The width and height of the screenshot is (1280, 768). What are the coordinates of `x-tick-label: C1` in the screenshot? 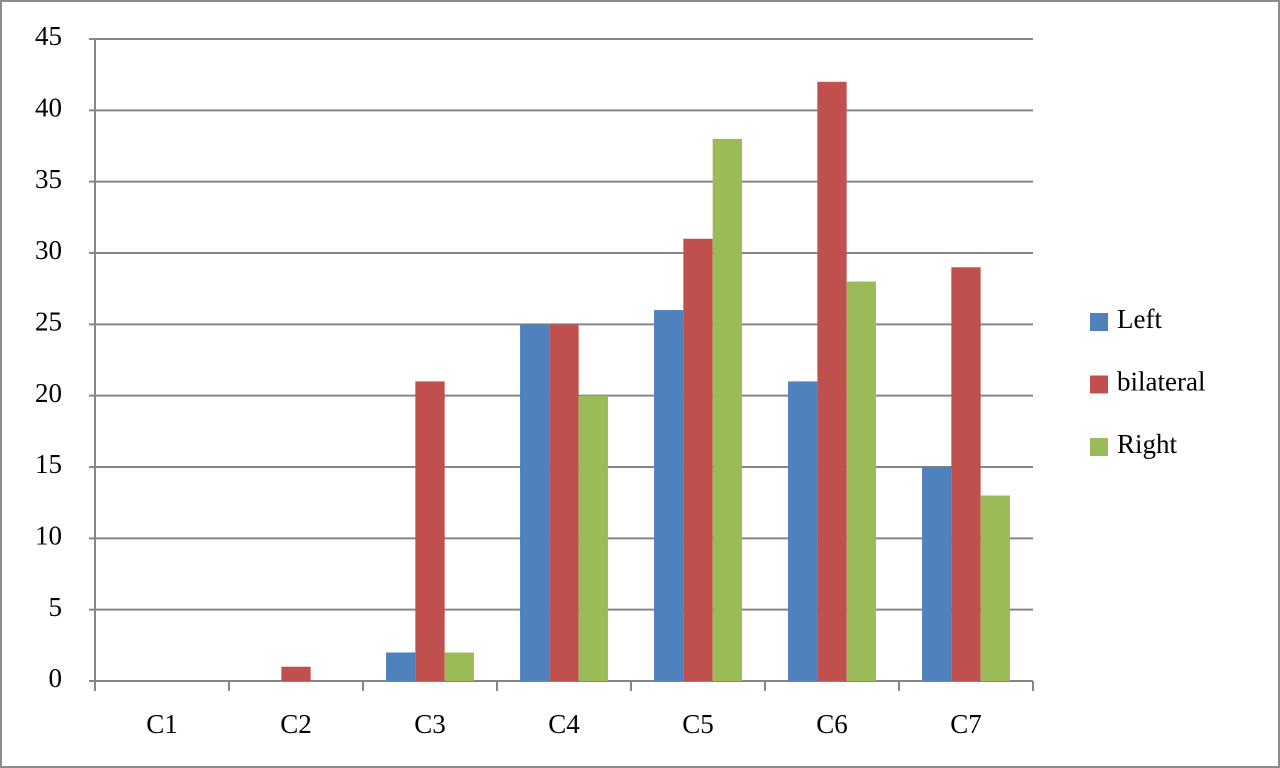 It's located at (162, 724).